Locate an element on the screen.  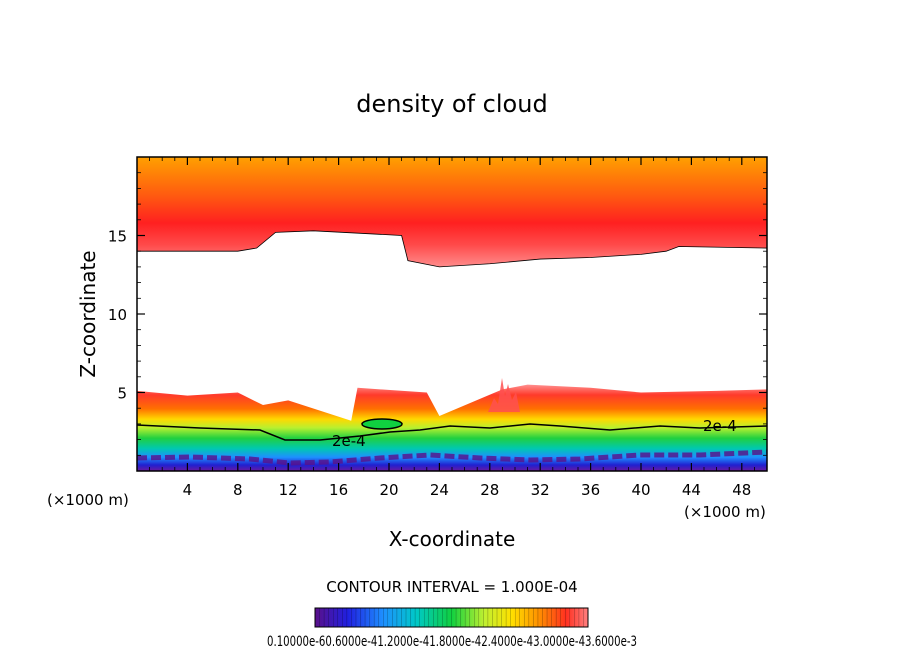
x-tick-label: 36 is located at coordinates (590, 490).